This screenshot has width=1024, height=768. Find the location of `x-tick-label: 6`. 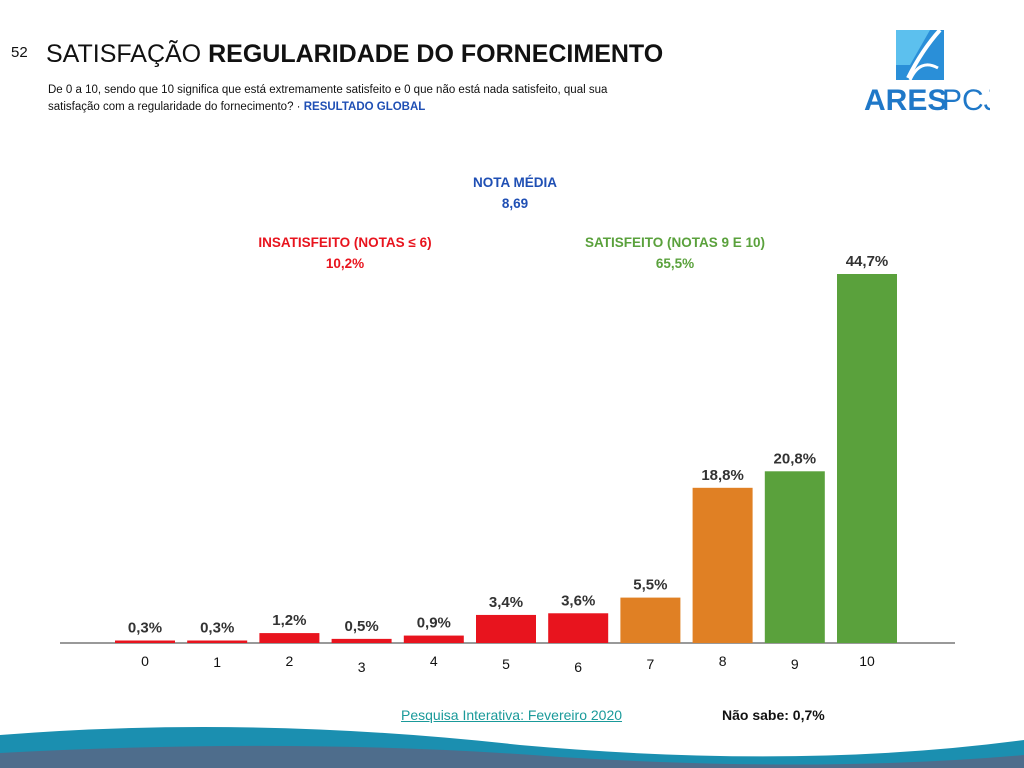

x-tick-label: 6 is located at coordinates (578, 667).